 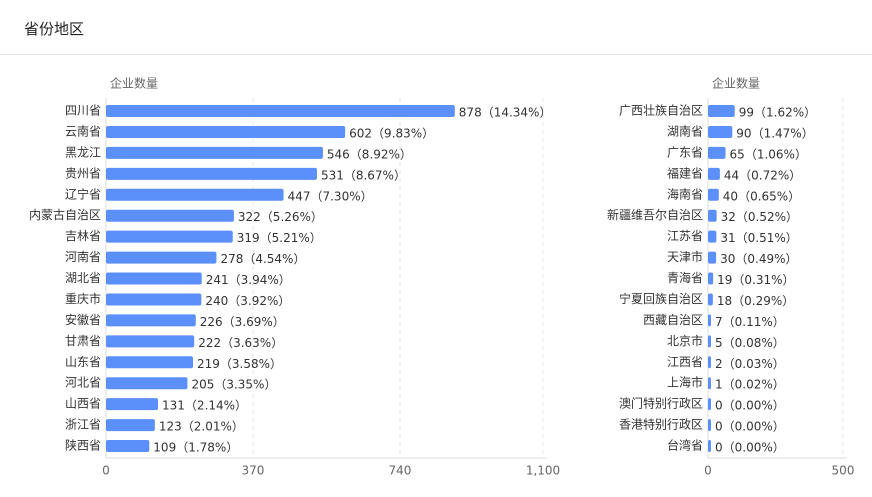 I want to click on category-label: 香港特别行政区, so click(x=661, y=424).